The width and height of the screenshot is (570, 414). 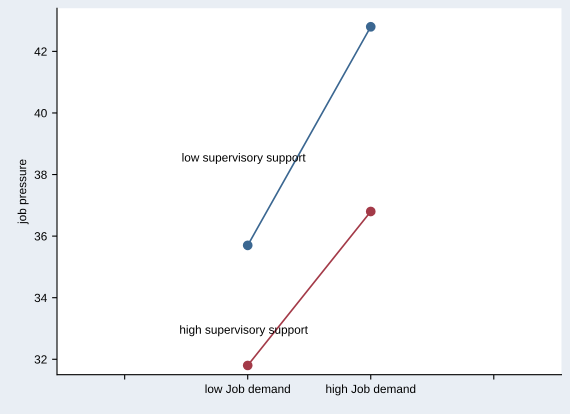 I want to click on y-tick-label: 38, so click(x=40, y=174).